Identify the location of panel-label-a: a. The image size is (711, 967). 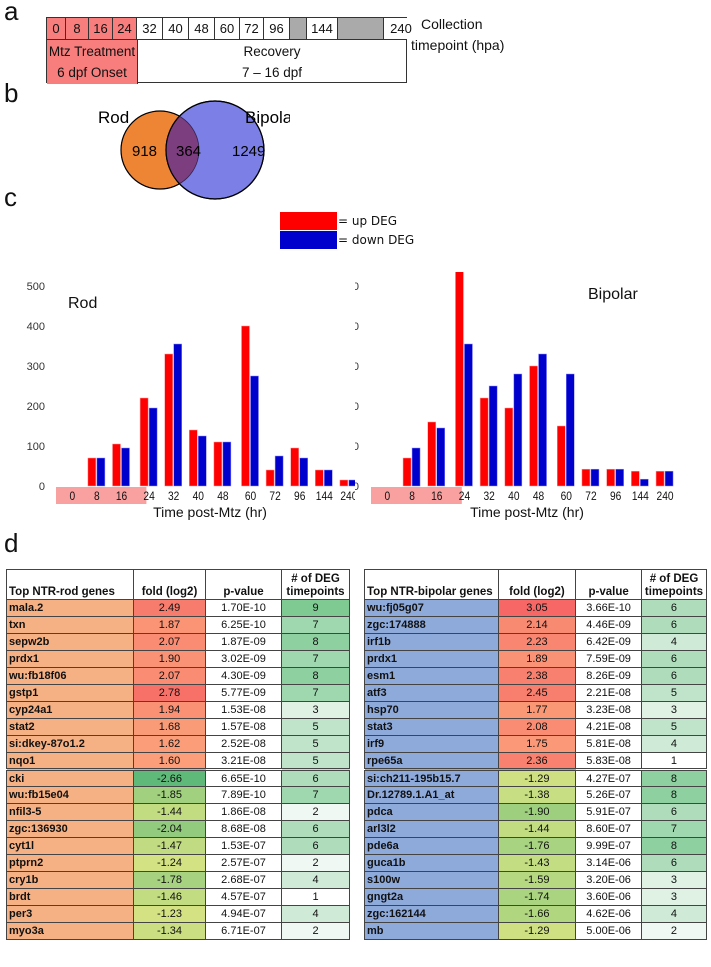
(11, 13).